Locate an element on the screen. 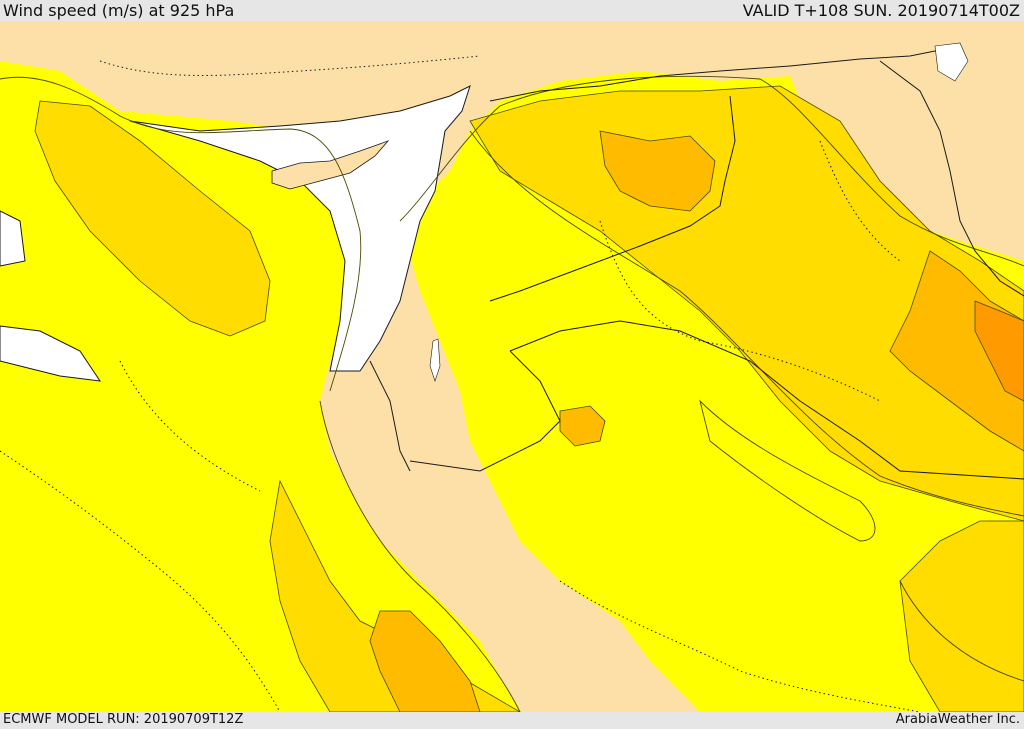 The height and width of the screenshot is (729, 1024). east-iraq-highest-zone is located at coordinates (999, 351).